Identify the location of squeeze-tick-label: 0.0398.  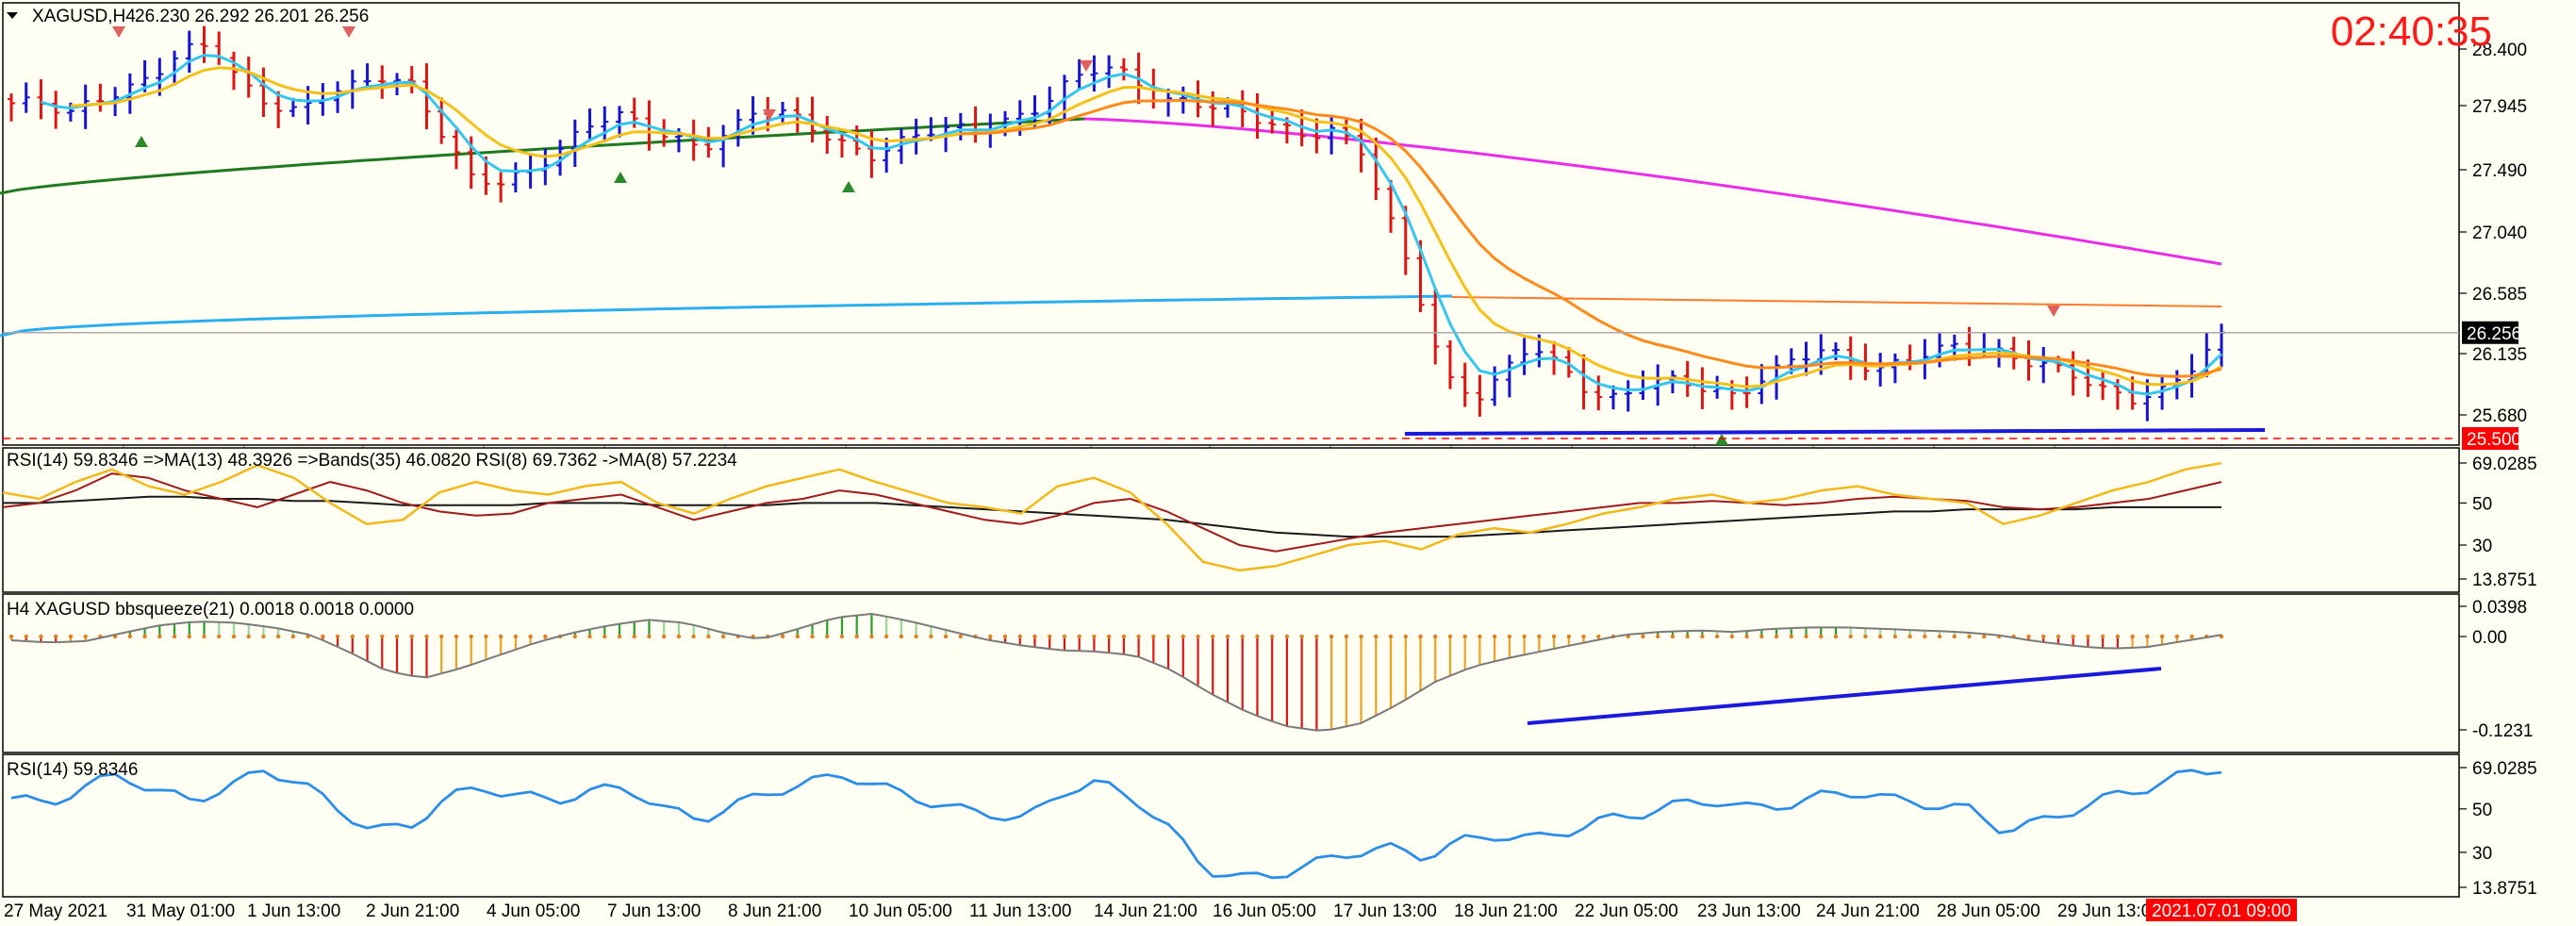
(2499, 608).